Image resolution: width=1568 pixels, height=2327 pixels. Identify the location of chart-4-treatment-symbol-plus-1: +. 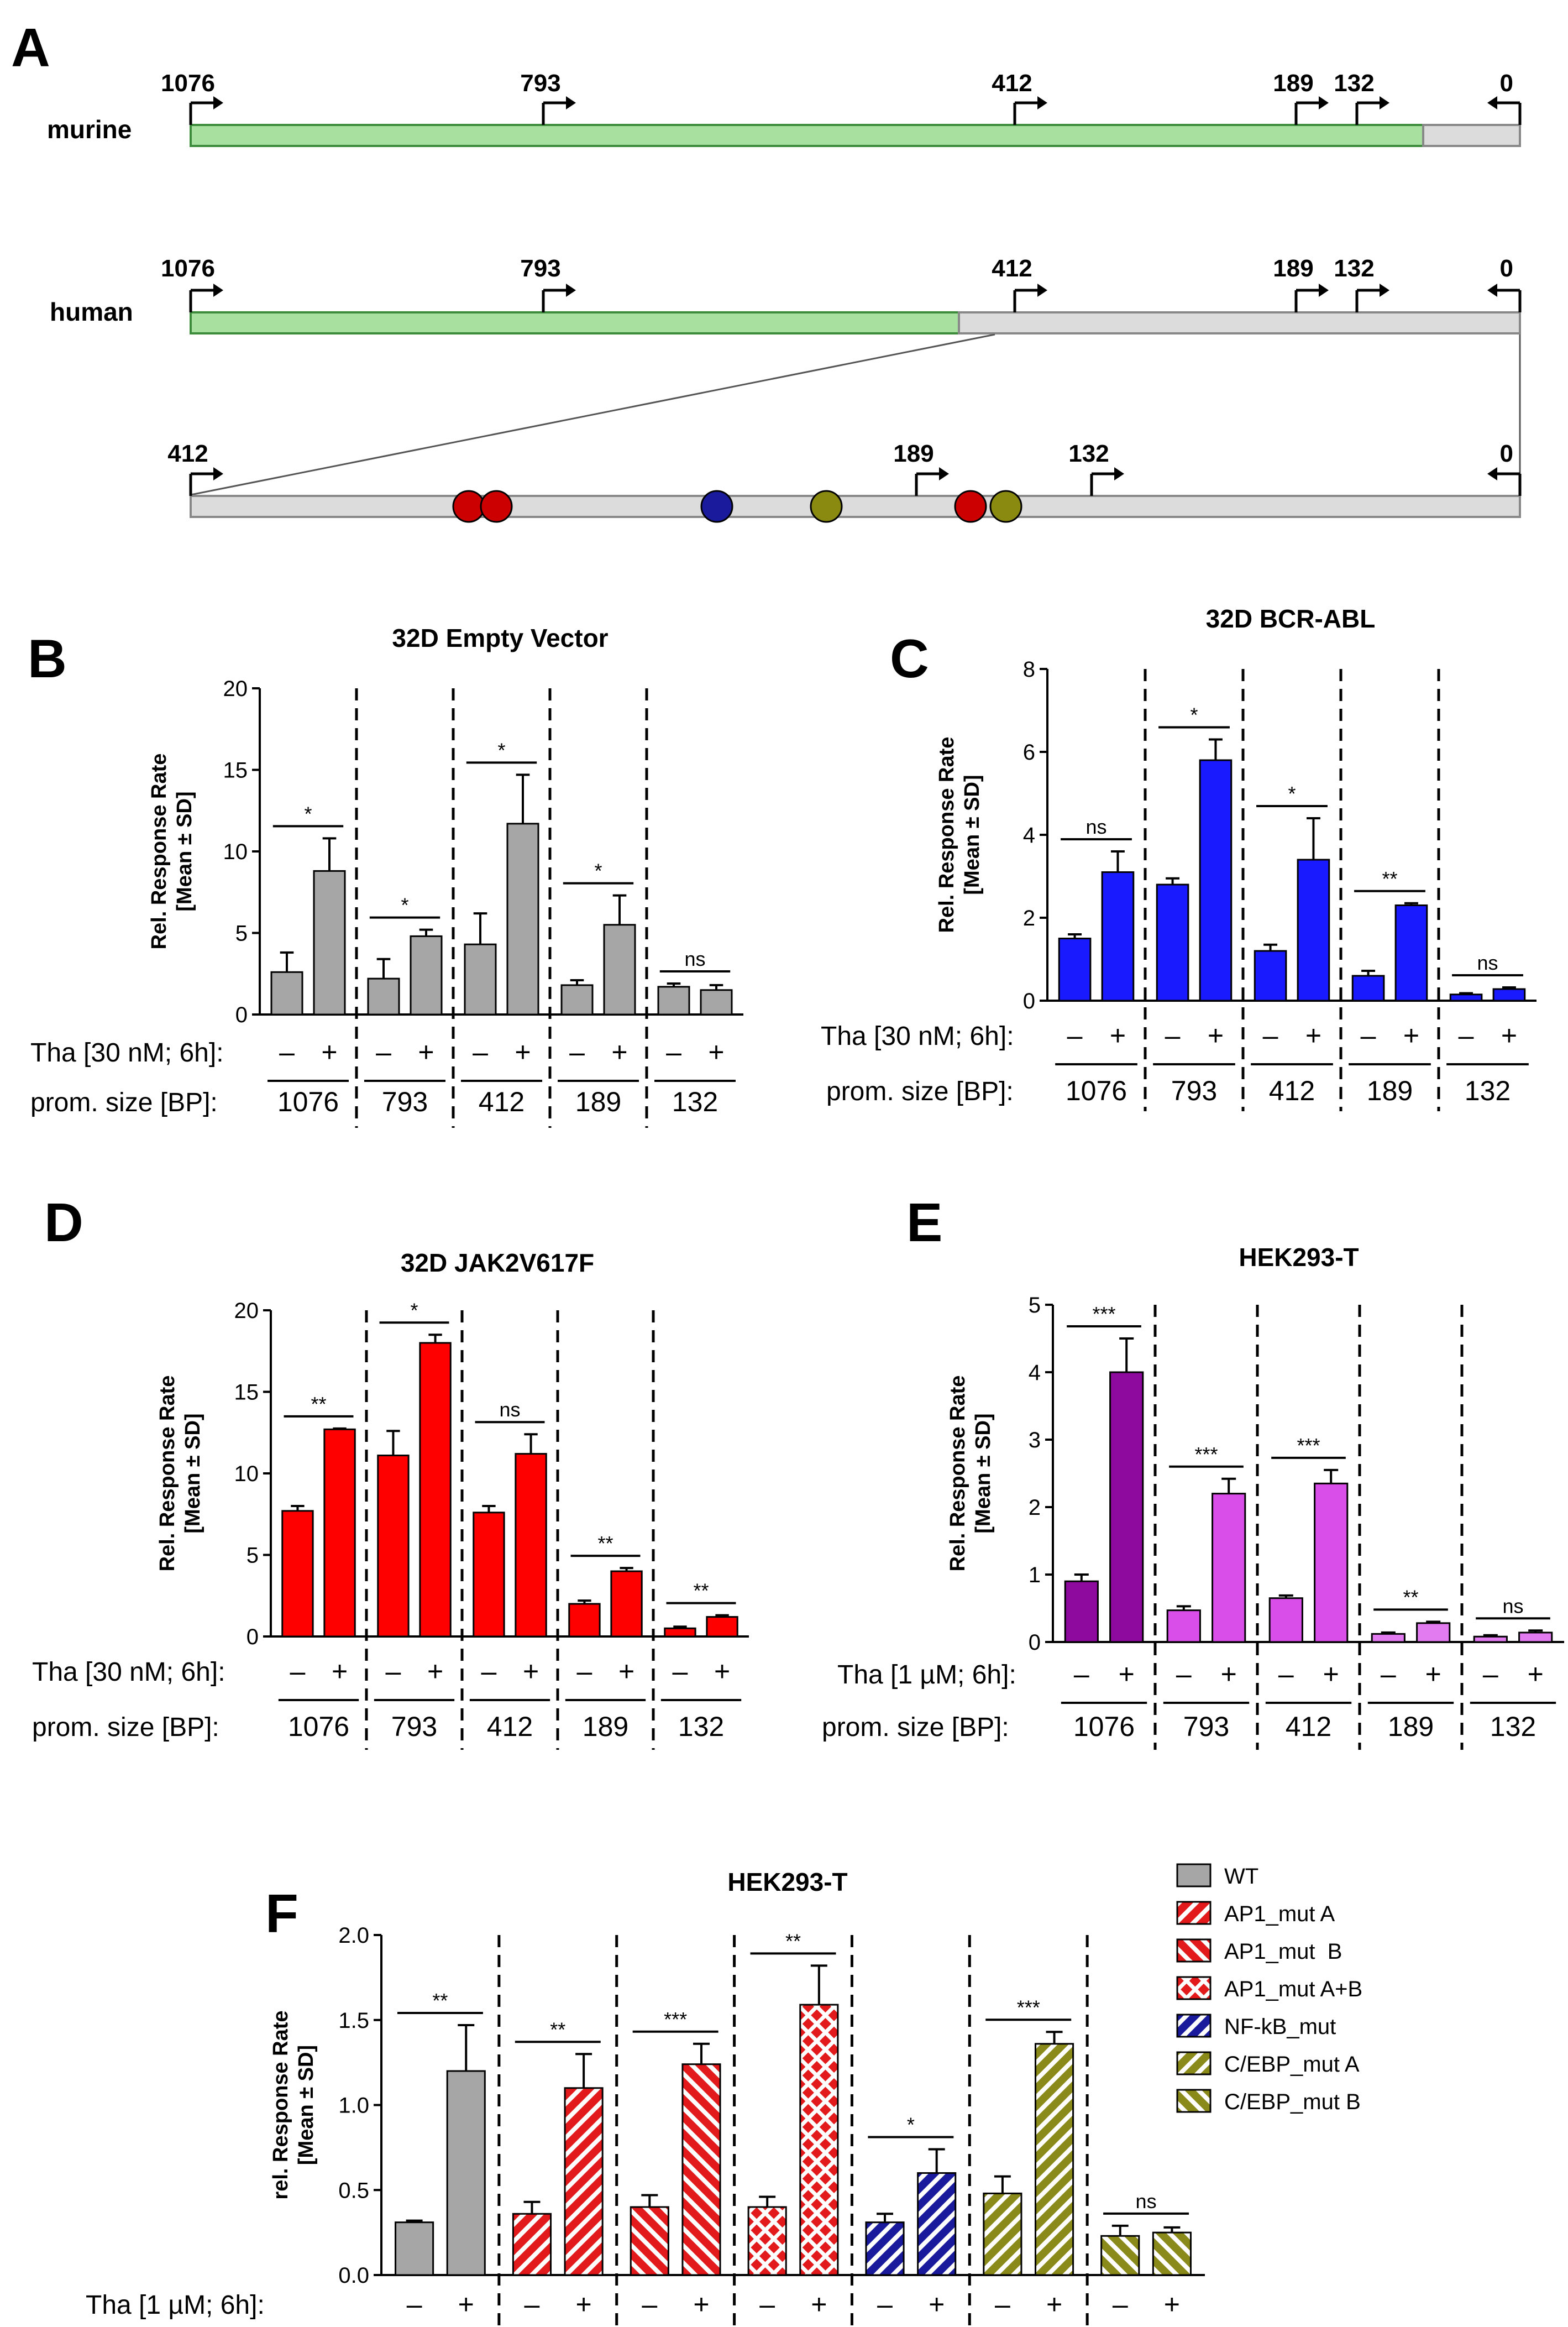
(584, 2305).